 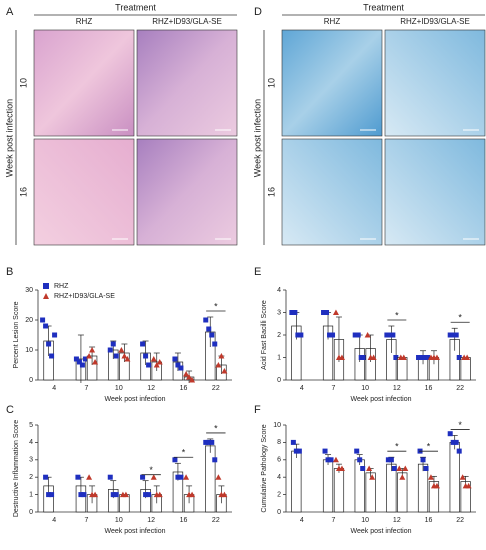 What do you see at coordinates (383, 7) in the screenshot?
I see `panel-heading: Treatment` at bounding box center [383, 7].